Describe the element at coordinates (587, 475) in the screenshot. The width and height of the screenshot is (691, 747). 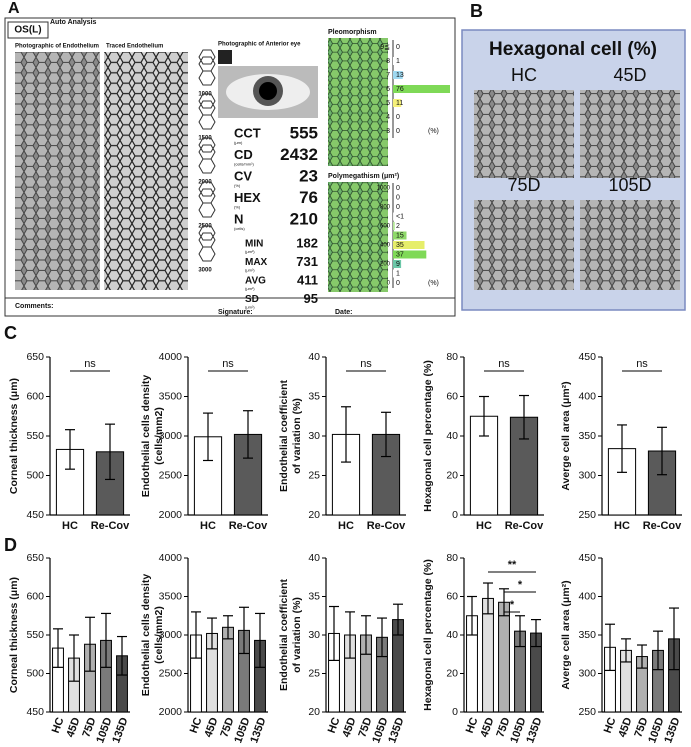
I see `y-tick-label: 300` at that location.